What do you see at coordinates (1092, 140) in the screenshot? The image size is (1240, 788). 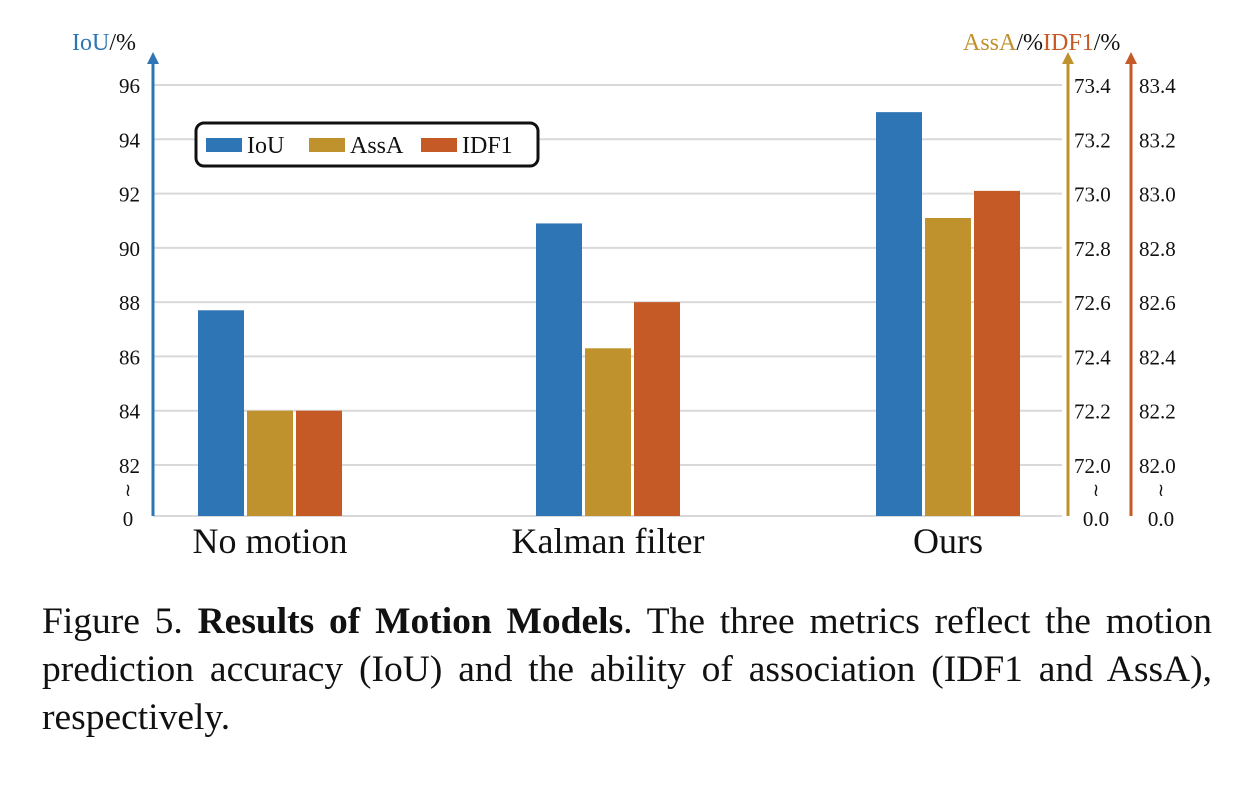 I see `assa-axis-tick-label: 73.2` at bounding box center [1092, 140].